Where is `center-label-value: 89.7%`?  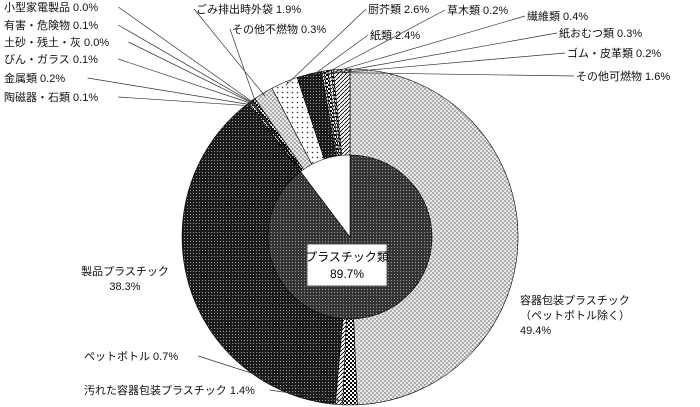 center-label-value: 89.7% is located at coordinates (347, 274).